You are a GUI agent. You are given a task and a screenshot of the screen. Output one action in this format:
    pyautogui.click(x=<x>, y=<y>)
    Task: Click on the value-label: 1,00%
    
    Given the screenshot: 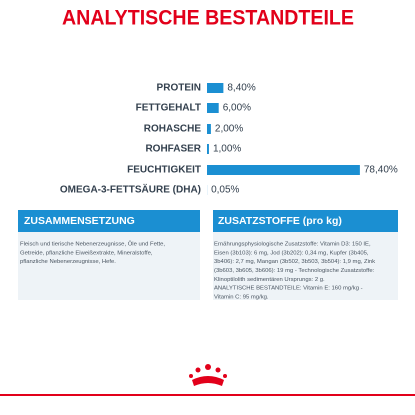 What is the action you would take?
    pyautogui.click(x=227, y=149)
    